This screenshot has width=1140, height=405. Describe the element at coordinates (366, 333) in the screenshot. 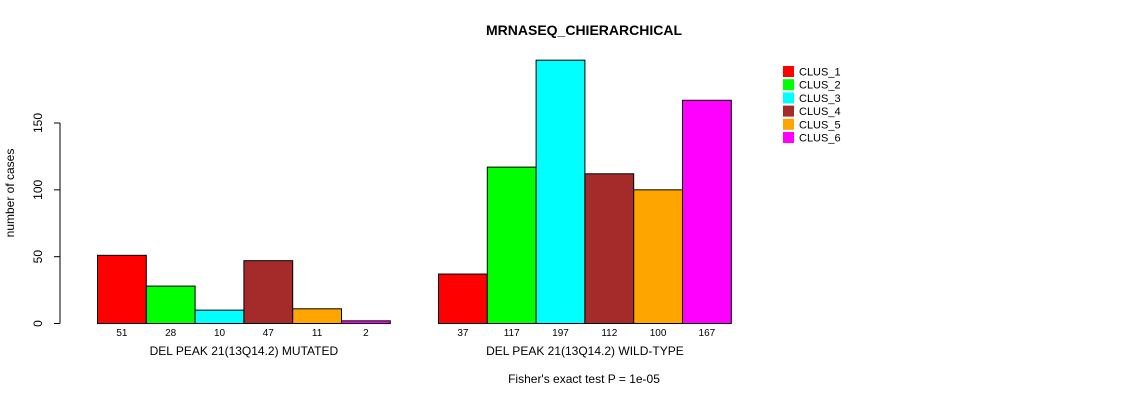

I see `bar-value-label: 2` at that location.